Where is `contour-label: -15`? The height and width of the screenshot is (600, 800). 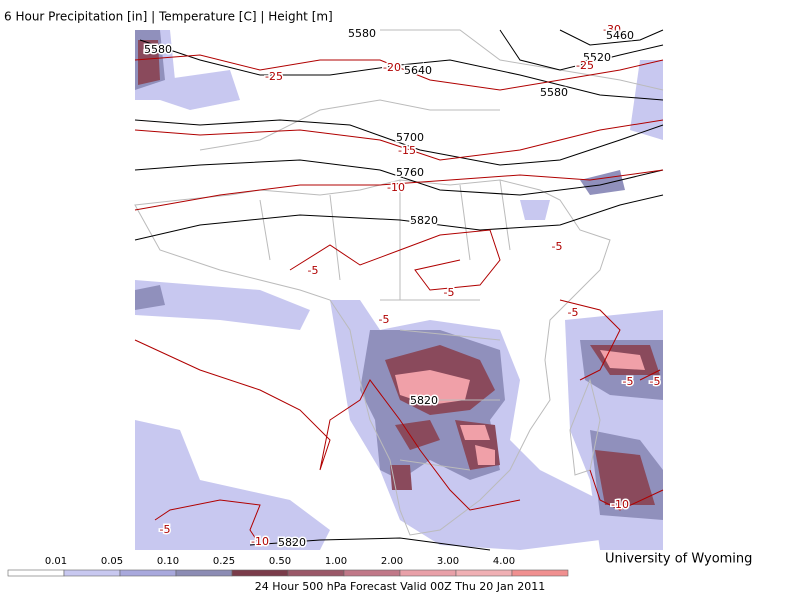 contour-label: -15 is located at coordinates (407, 150).